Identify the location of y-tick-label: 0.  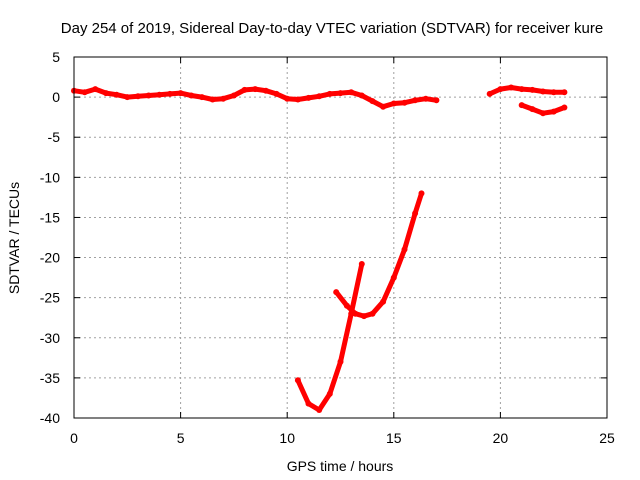
(56, 97).